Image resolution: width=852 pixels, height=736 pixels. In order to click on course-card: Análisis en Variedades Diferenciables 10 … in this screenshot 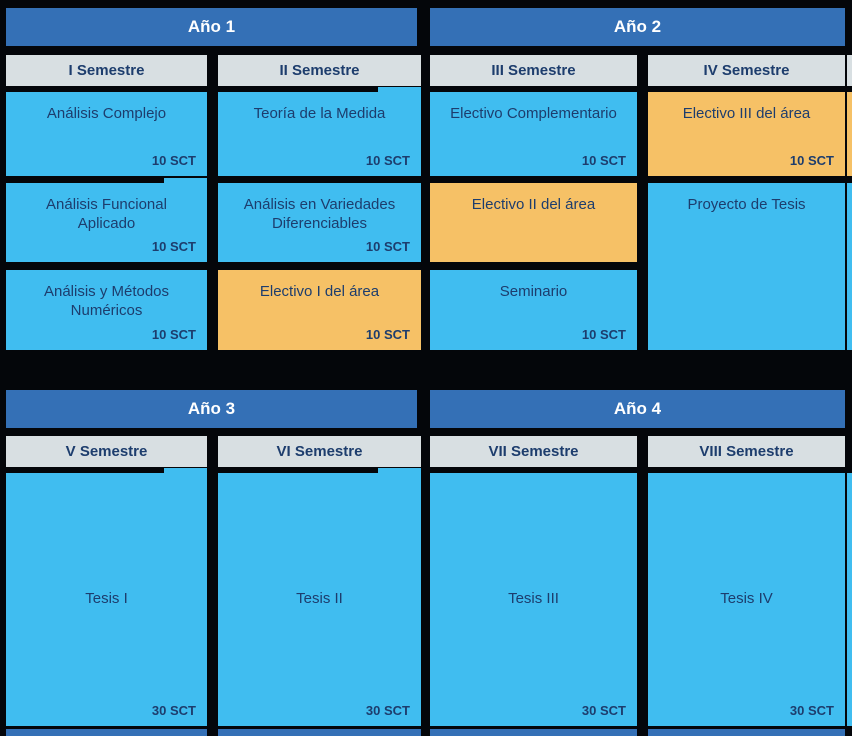, I will do `click(319, 222)`.